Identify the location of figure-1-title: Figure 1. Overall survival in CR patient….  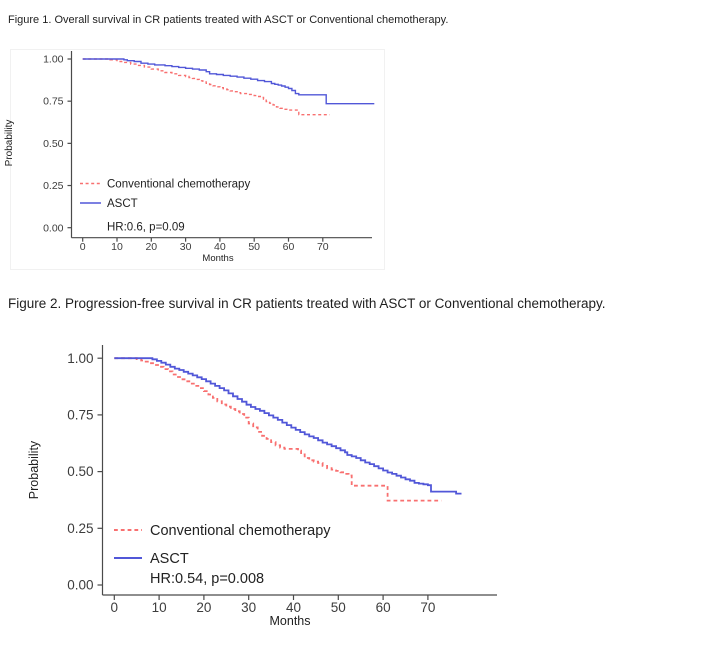
(228, 20).